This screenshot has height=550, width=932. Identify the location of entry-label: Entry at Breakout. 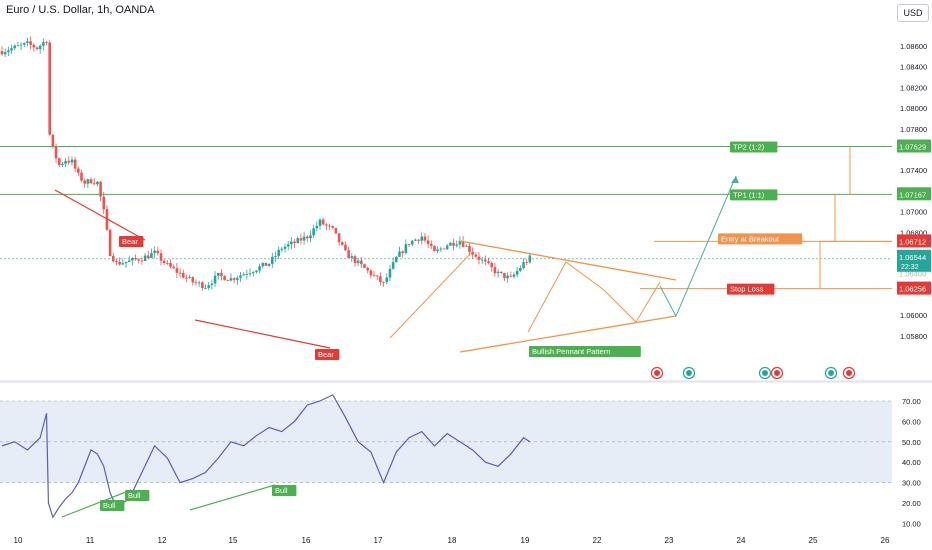
(750, 238).